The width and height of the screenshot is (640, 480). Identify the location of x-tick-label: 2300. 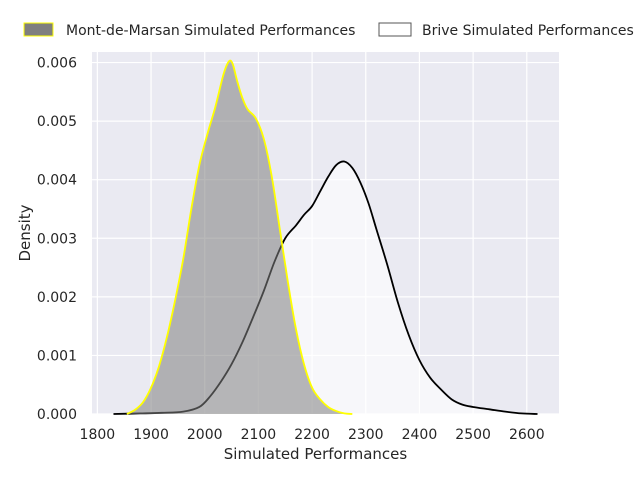
(366, 435).